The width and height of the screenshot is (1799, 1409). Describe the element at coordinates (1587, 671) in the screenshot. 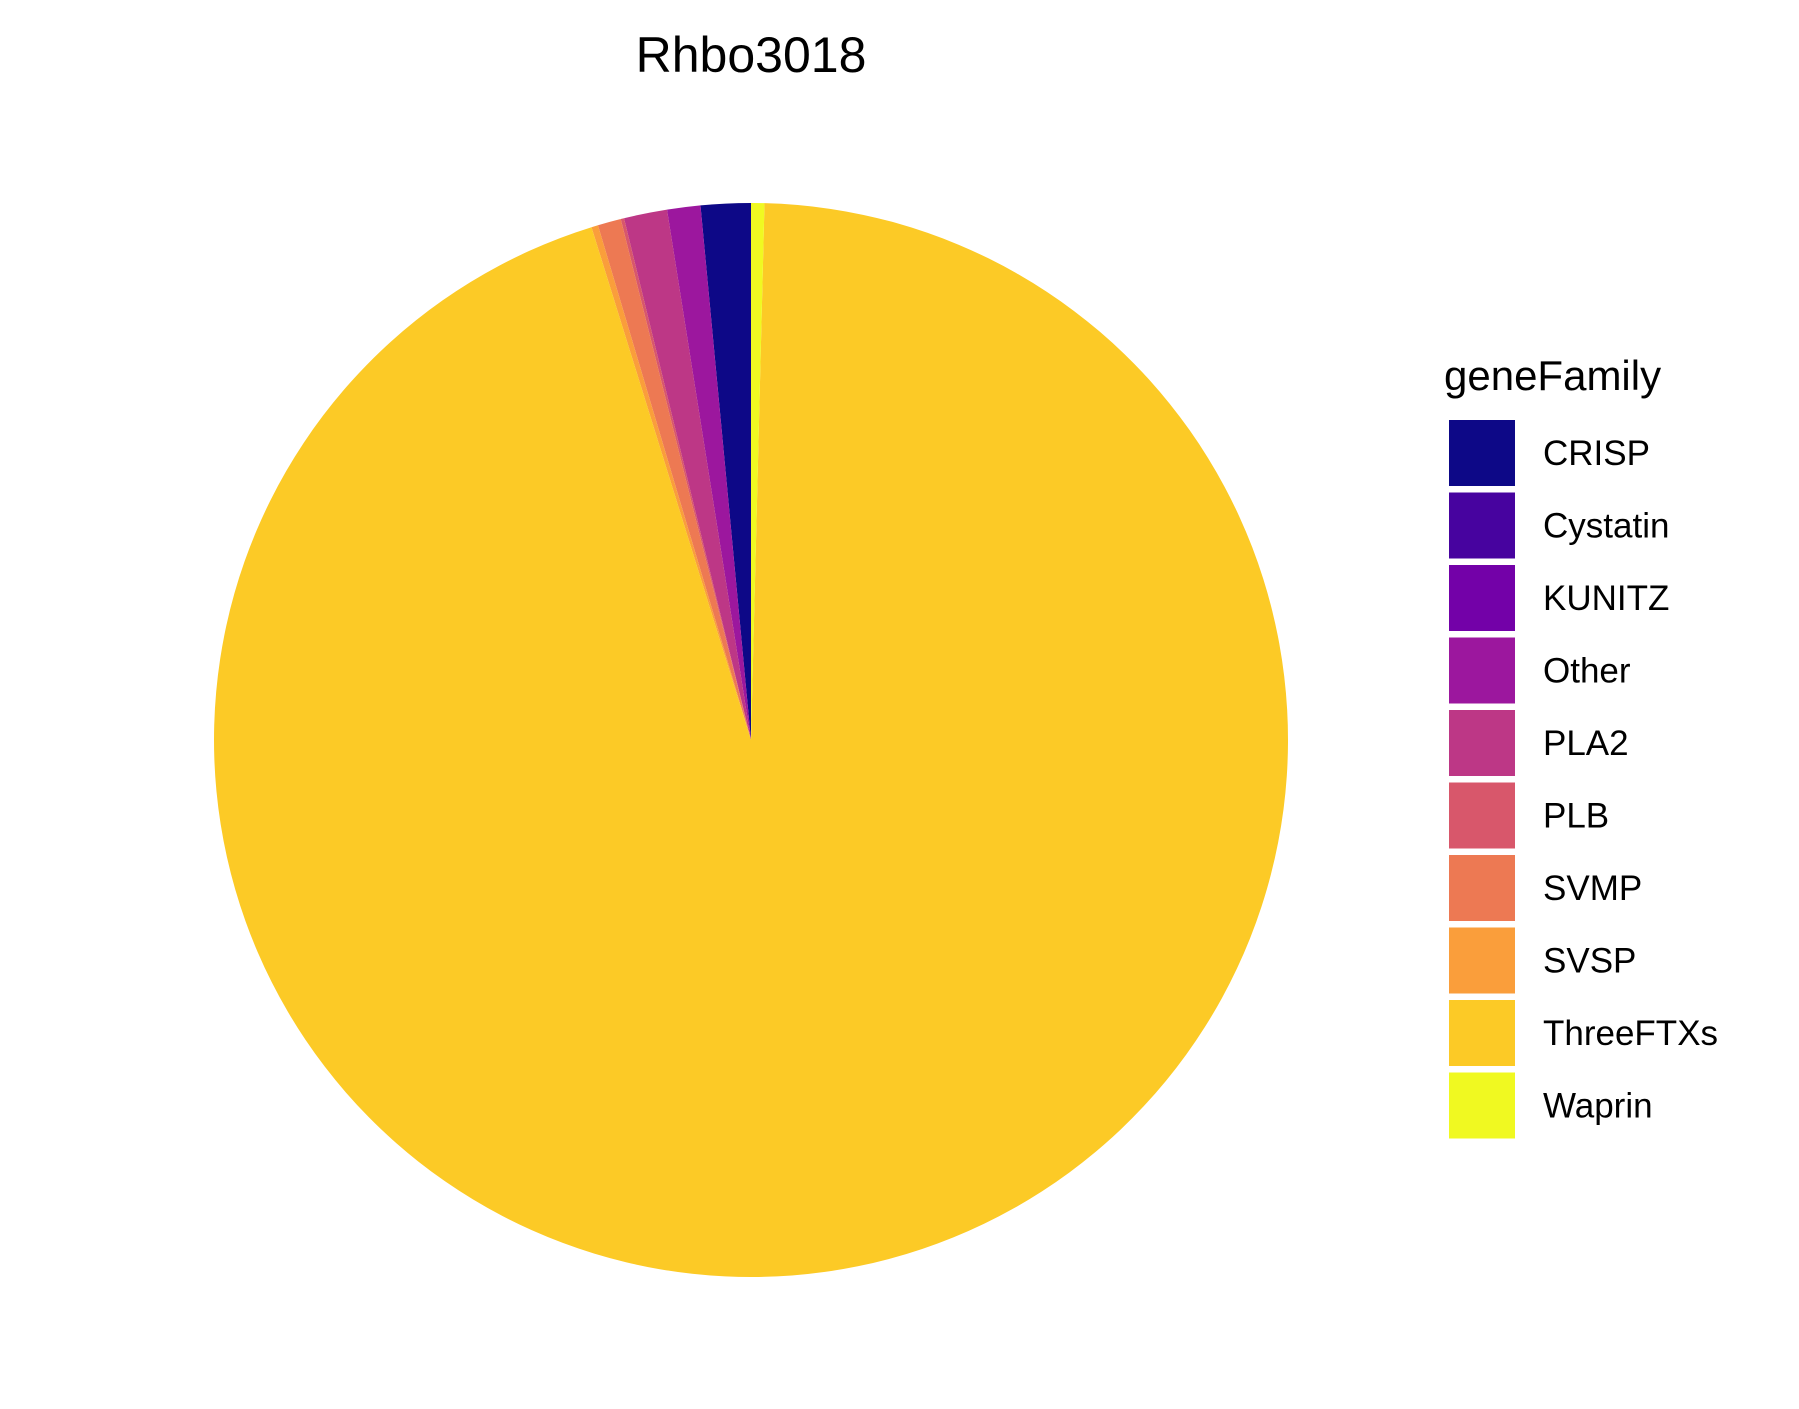

I see `legend-label-other: Other` at that location.